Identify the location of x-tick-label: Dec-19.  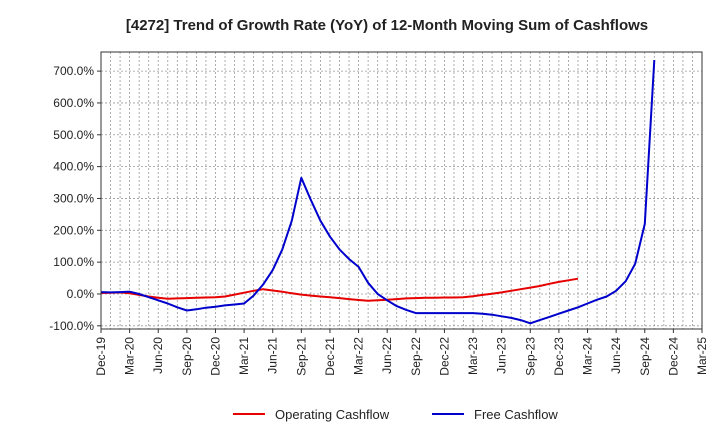
(101, 356).